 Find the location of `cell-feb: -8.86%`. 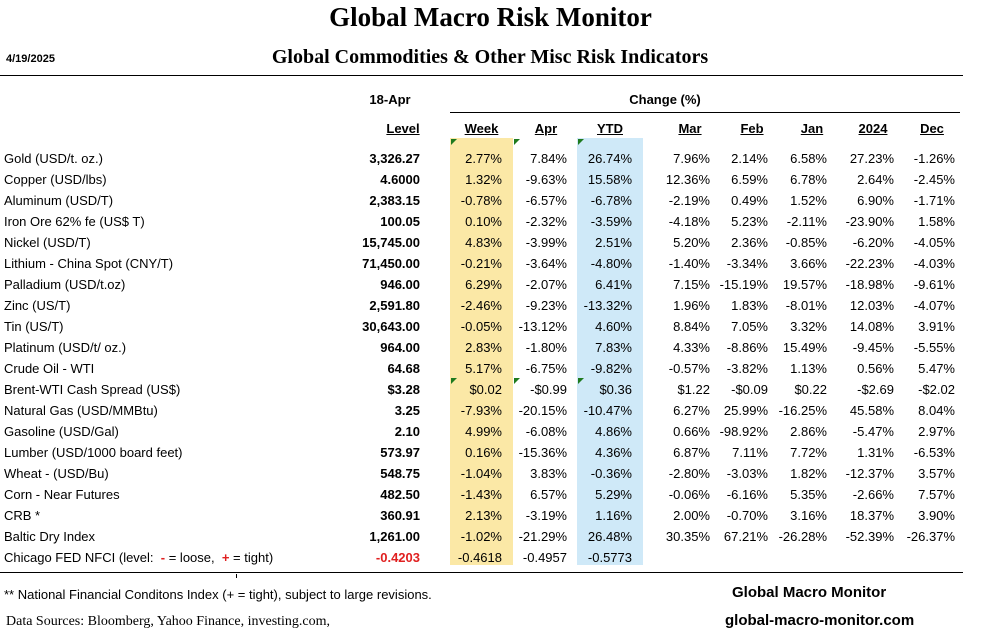

cell-feb: -8.86% is located at coordinates (747, 347).